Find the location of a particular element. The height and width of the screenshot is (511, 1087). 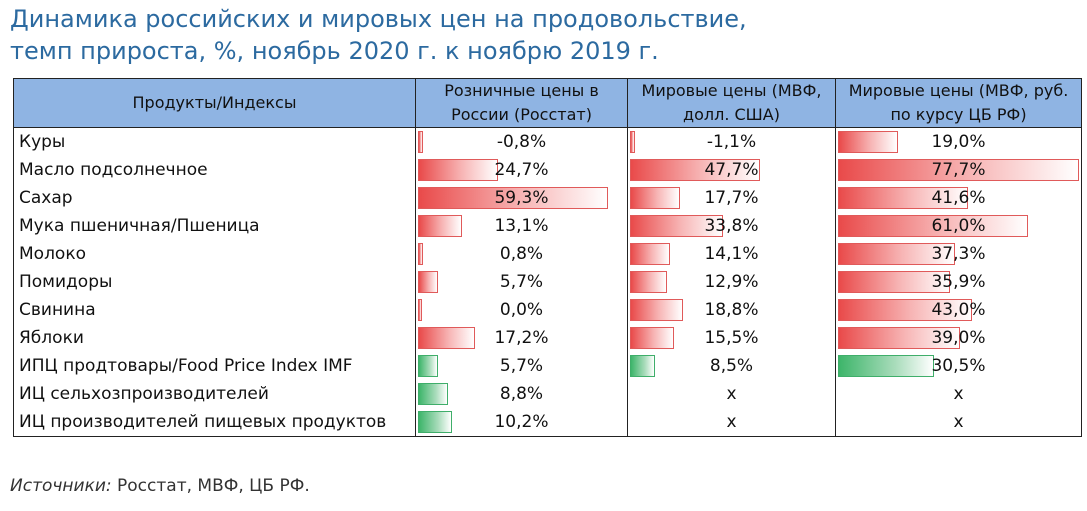

data-label: 39,0% is located at coordinates (958, 338).